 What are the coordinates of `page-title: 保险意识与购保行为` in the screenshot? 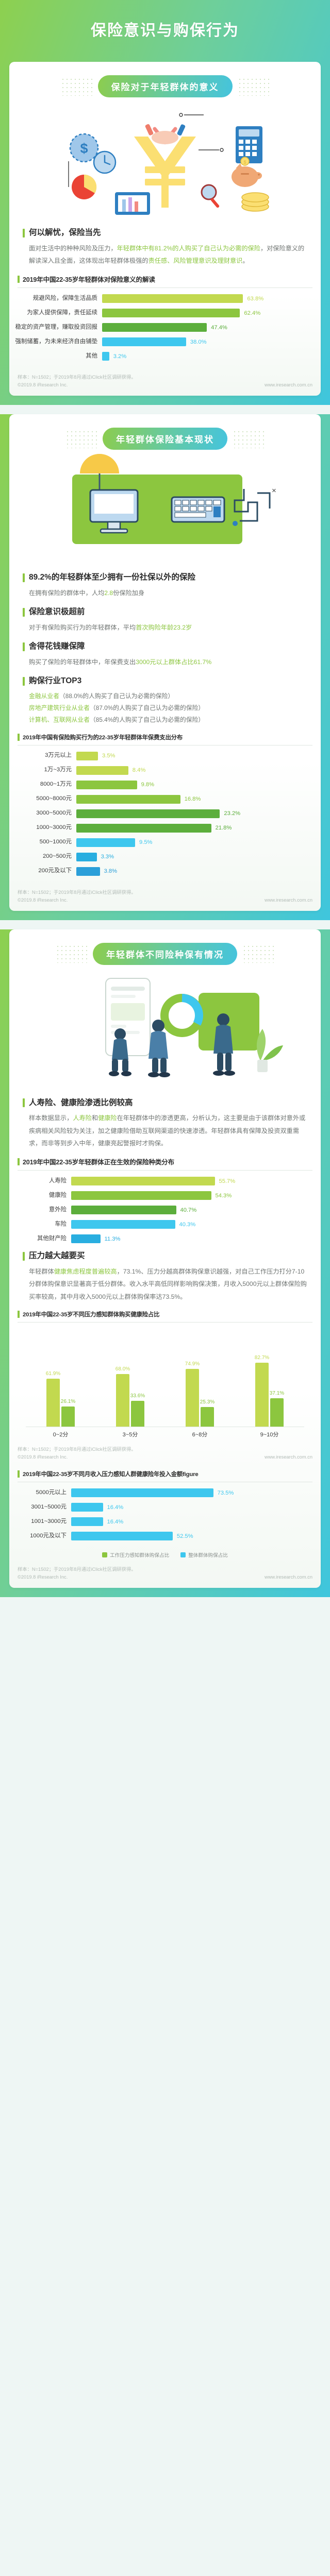 It's located at (165, 30).